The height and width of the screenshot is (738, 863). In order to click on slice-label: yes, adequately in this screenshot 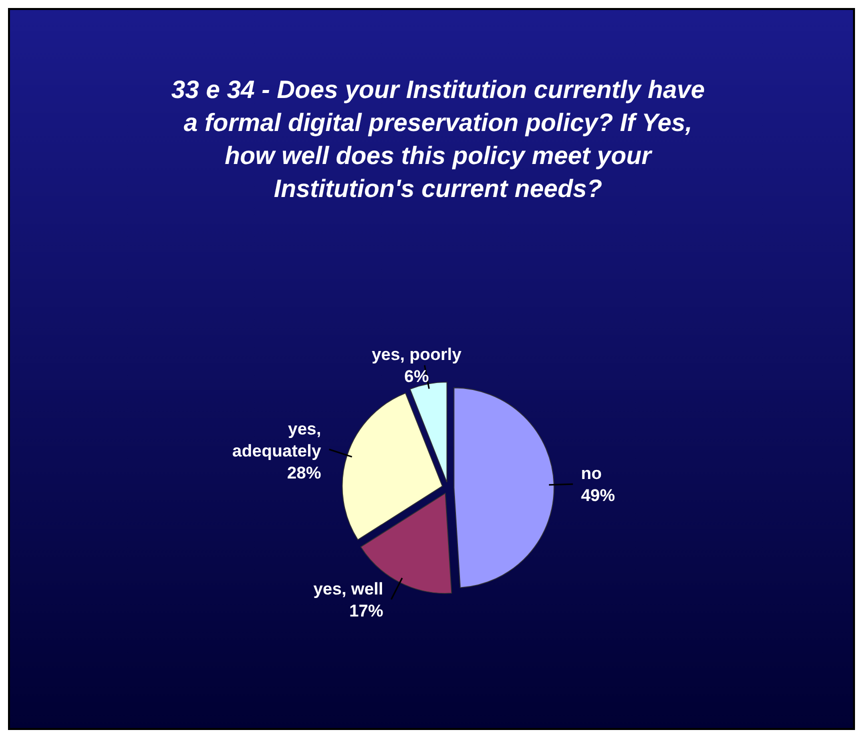, I will do `click(277, 439)`.